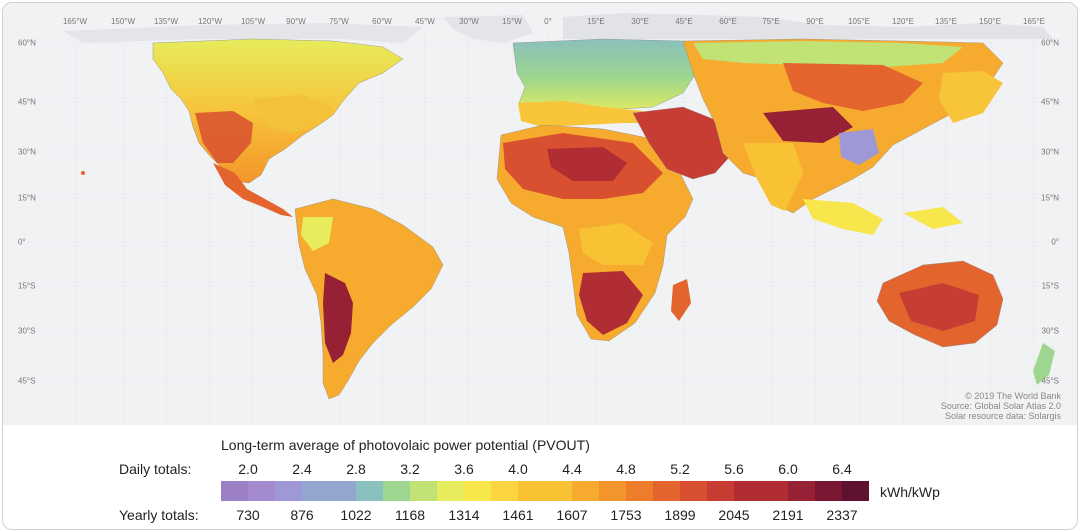 The width and height of the screenshot is (1080, 532). I want to click on lon-label: 135°W, so click(166, 21).